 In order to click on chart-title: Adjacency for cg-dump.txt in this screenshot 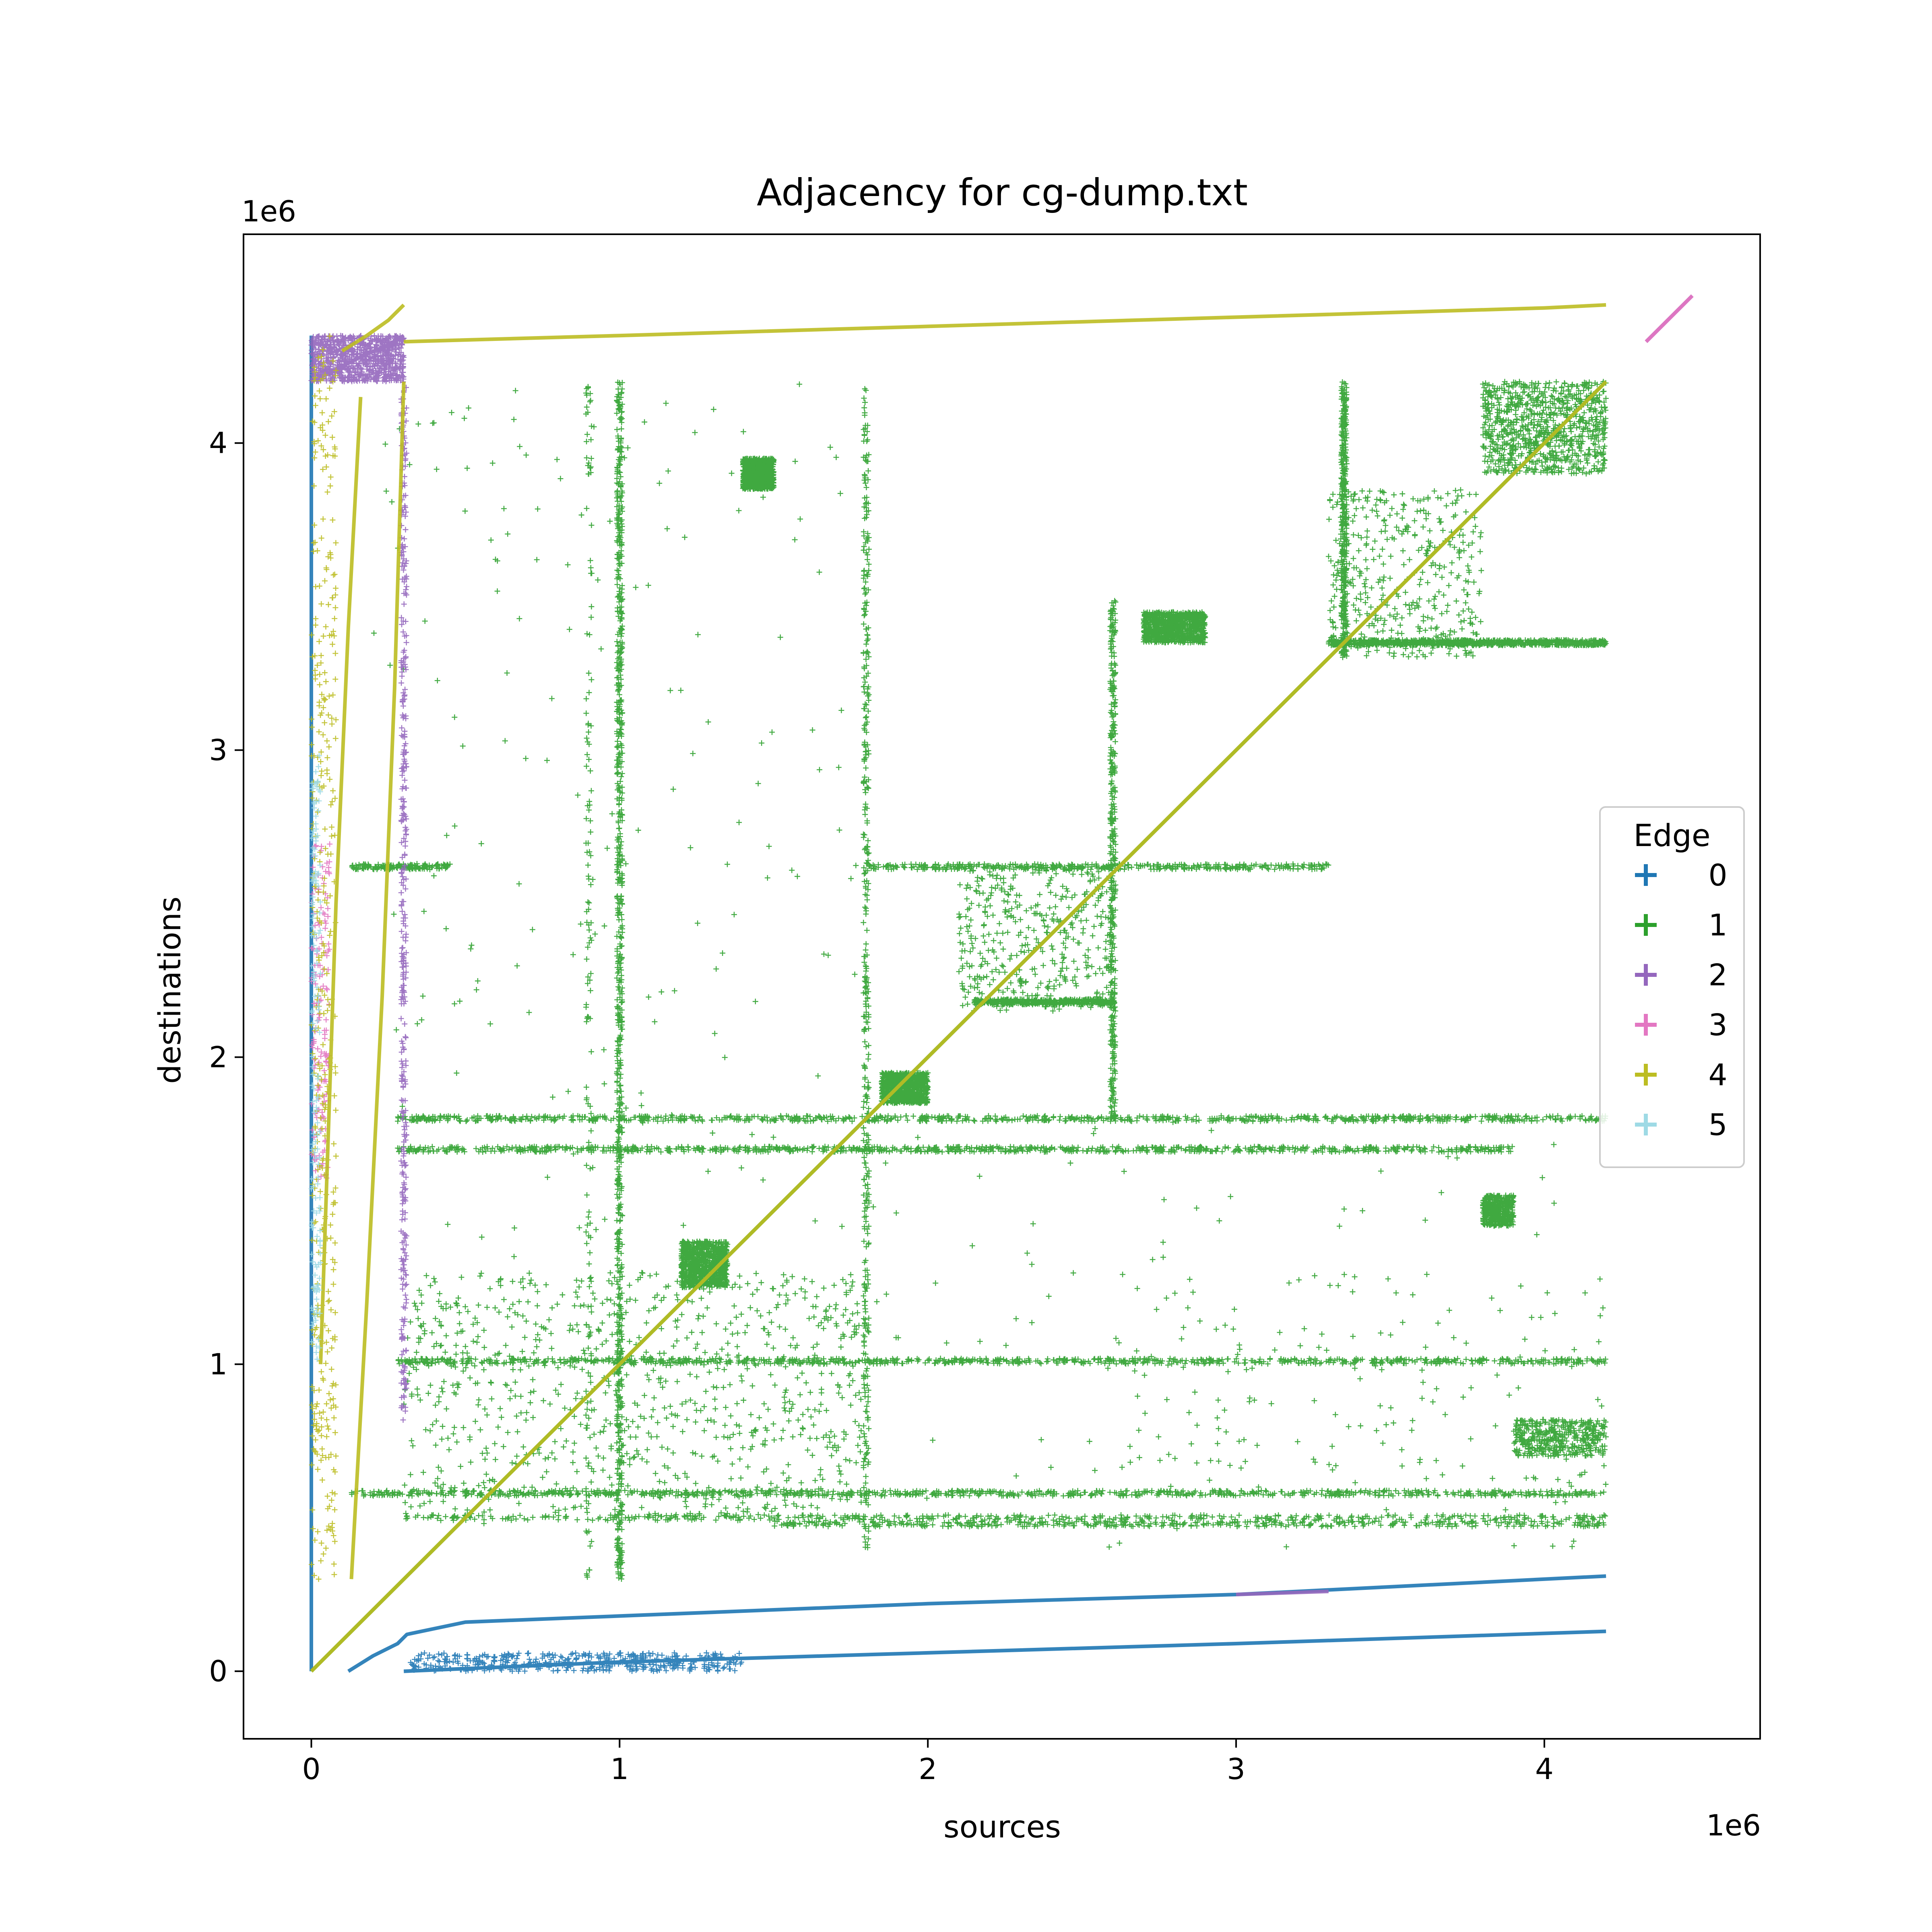, I will do `click(1002, 192)`.